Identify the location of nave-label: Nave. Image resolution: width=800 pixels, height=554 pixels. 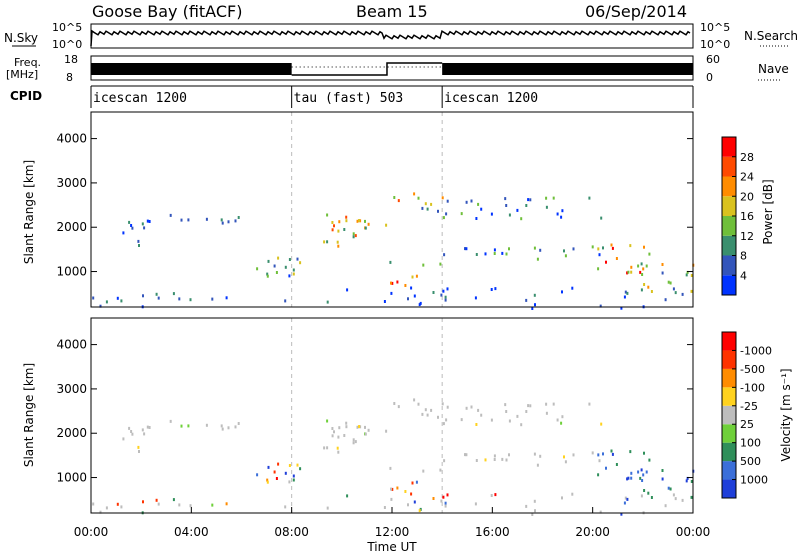
(773, 69).